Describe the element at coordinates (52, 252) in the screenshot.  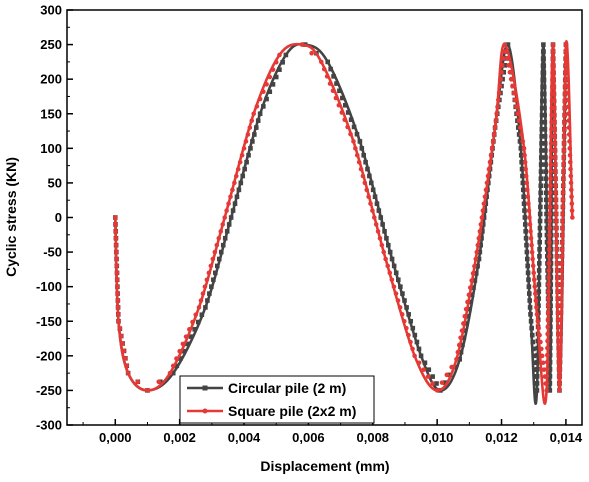
I see `y-tick-label: -50` at that location.